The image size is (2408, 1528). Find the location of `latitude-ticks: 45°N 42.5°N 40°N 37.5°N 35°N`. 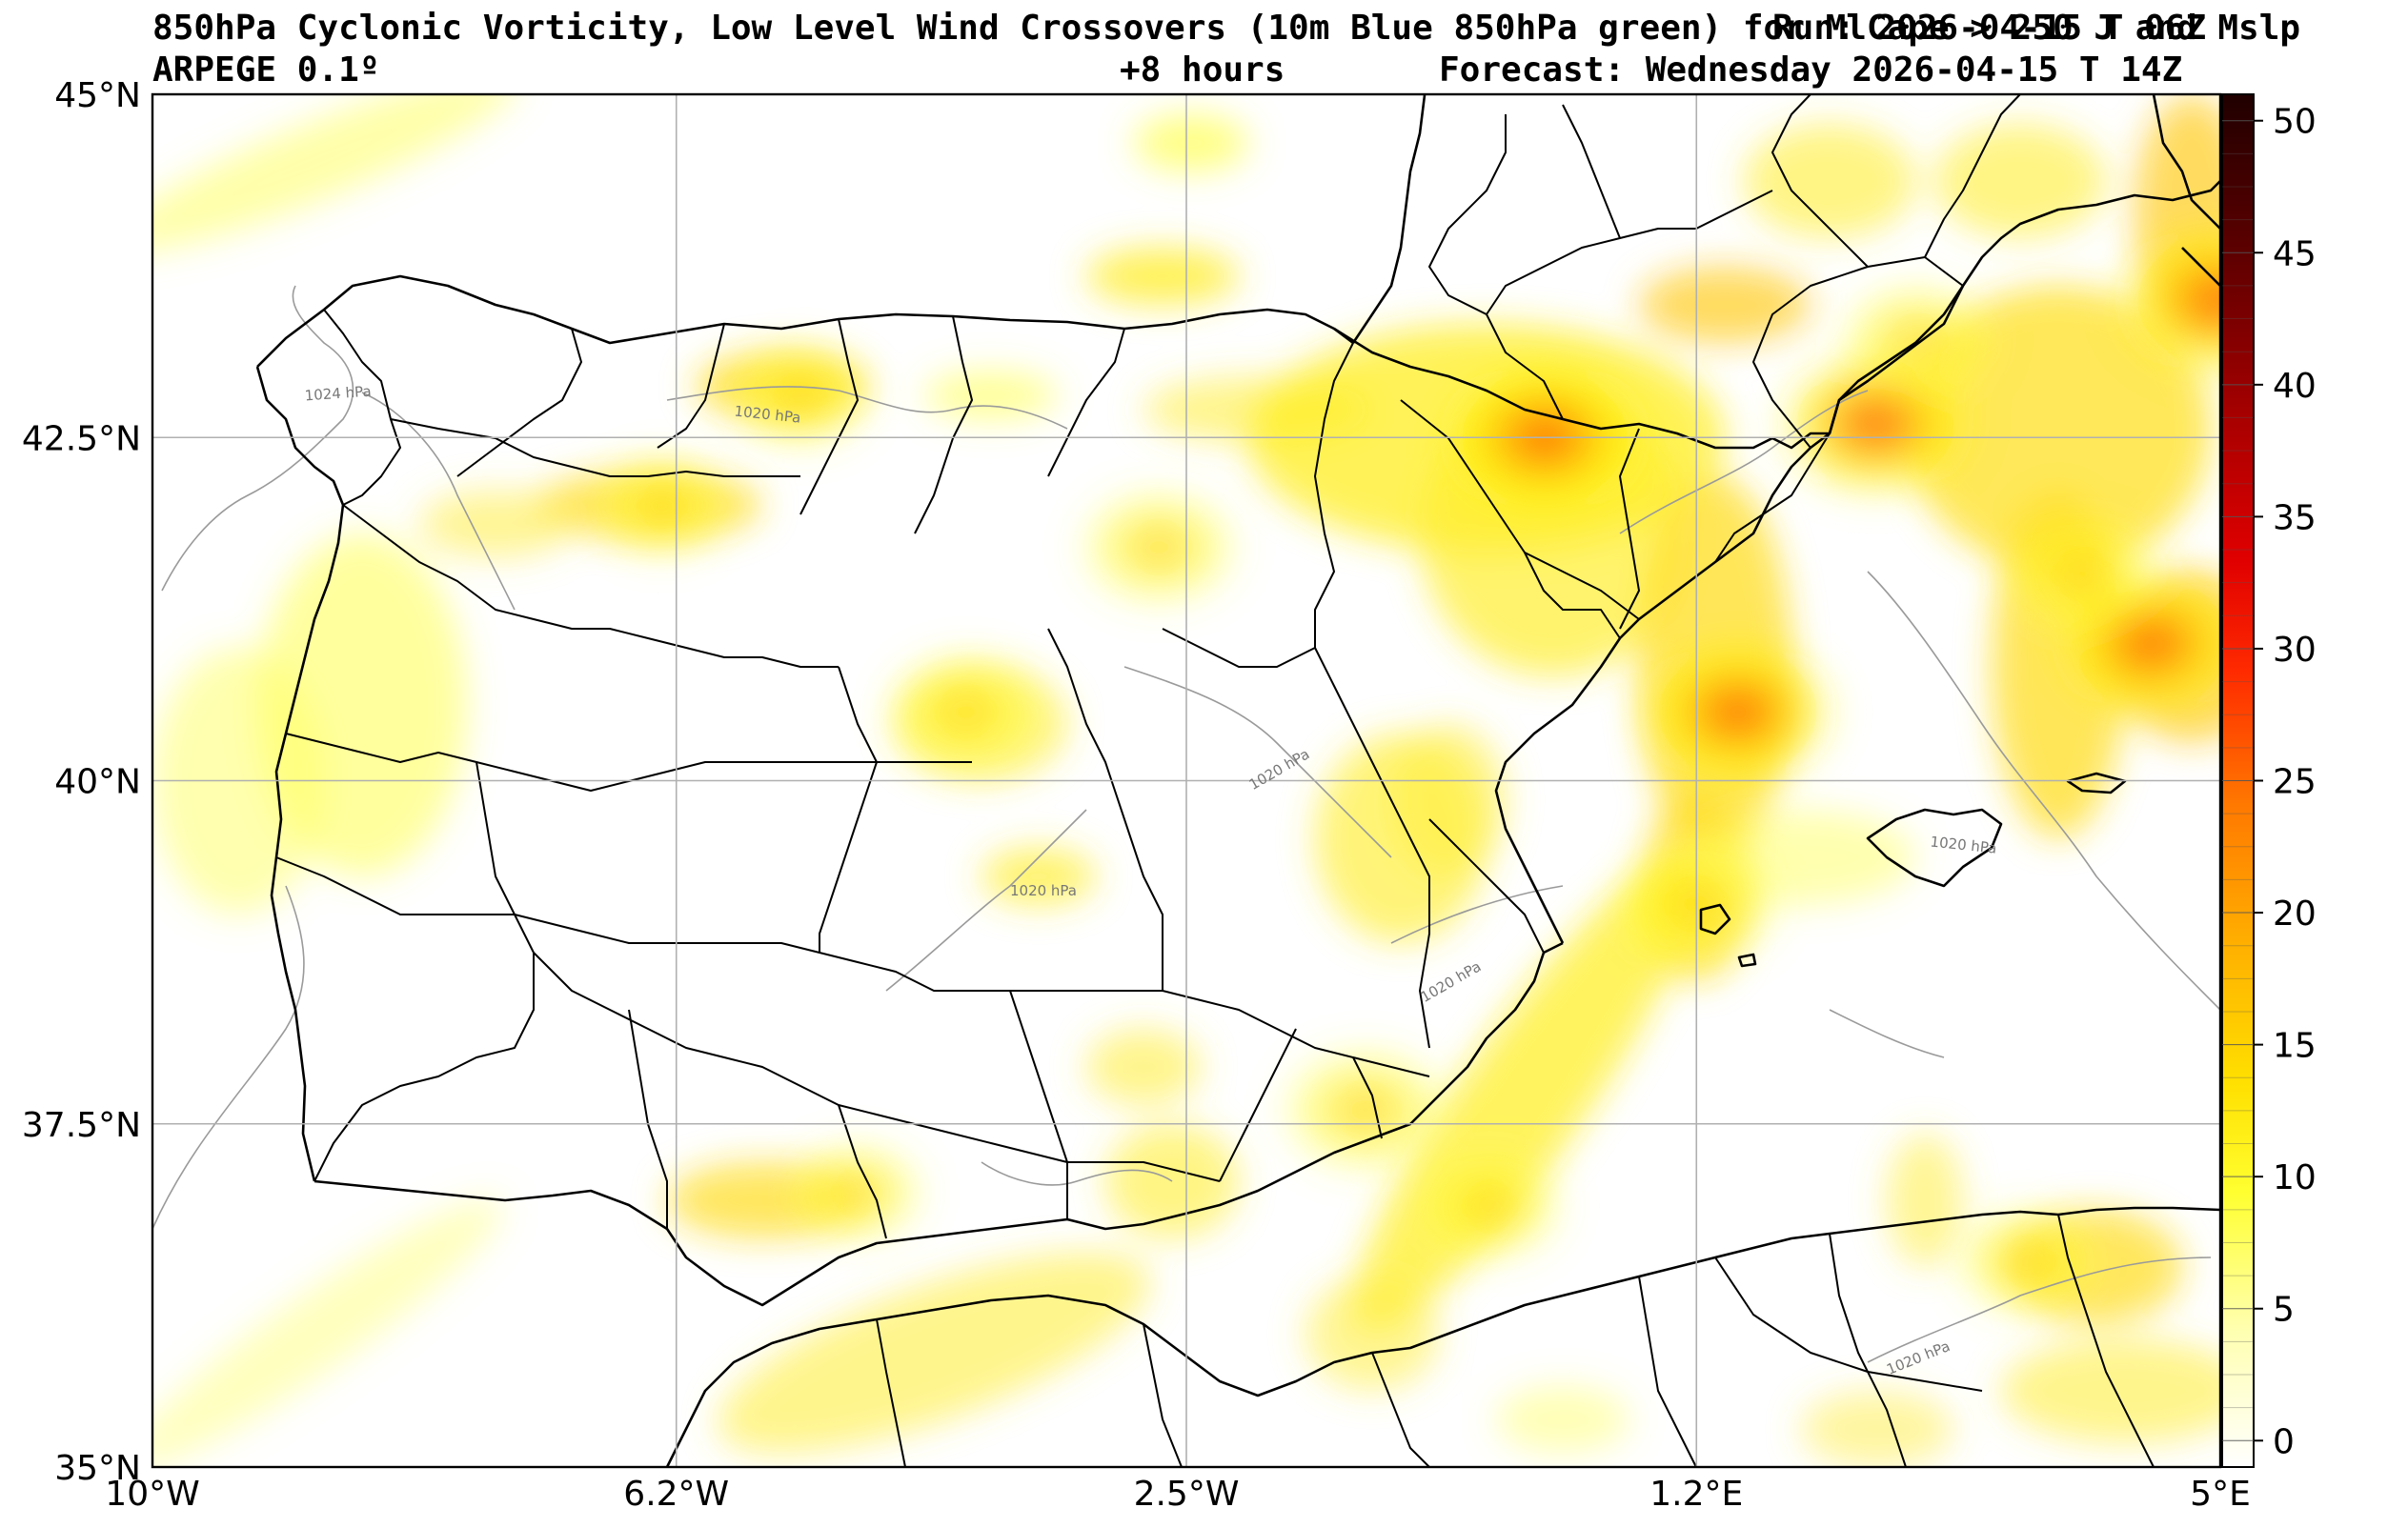

latitude-ticks: 45°N 42.5°N 40°N 37.5°N 35°N is located at coordinates (82, 782).